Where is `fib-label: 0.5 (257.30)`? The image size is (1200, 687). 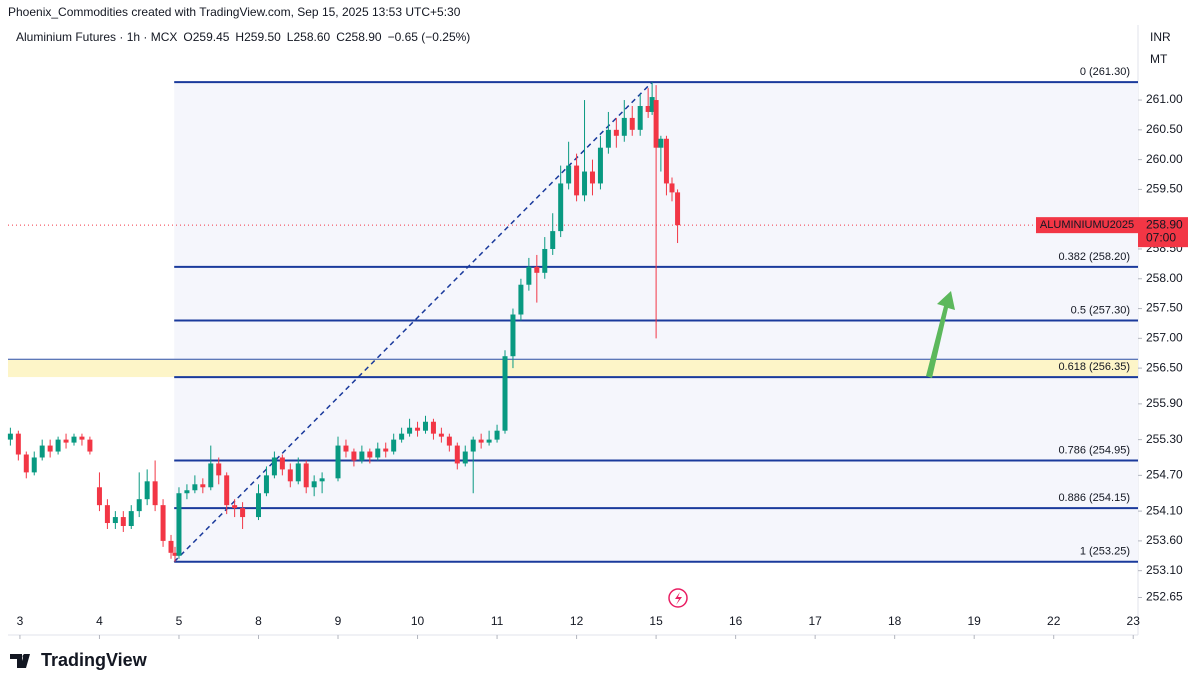 fib-label: 0.5 (257.30) is located at coordinates (1100, 310).